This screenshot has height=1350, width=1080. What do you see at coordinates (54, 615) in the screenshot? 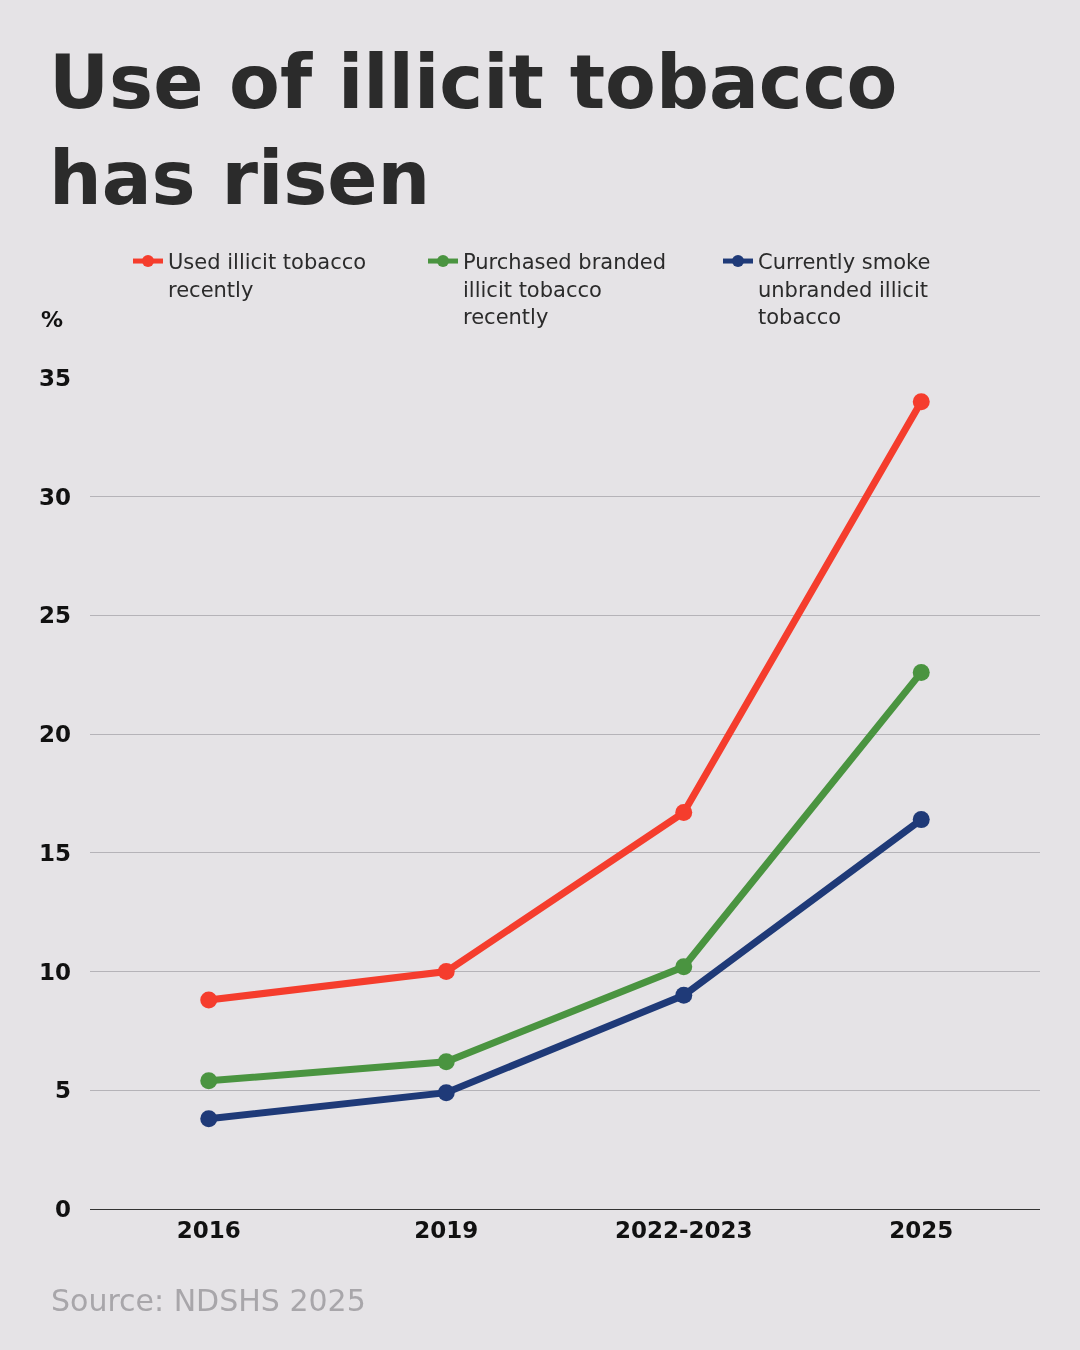
I see `y-tick-label: 25` at bounding box center [54, 615].